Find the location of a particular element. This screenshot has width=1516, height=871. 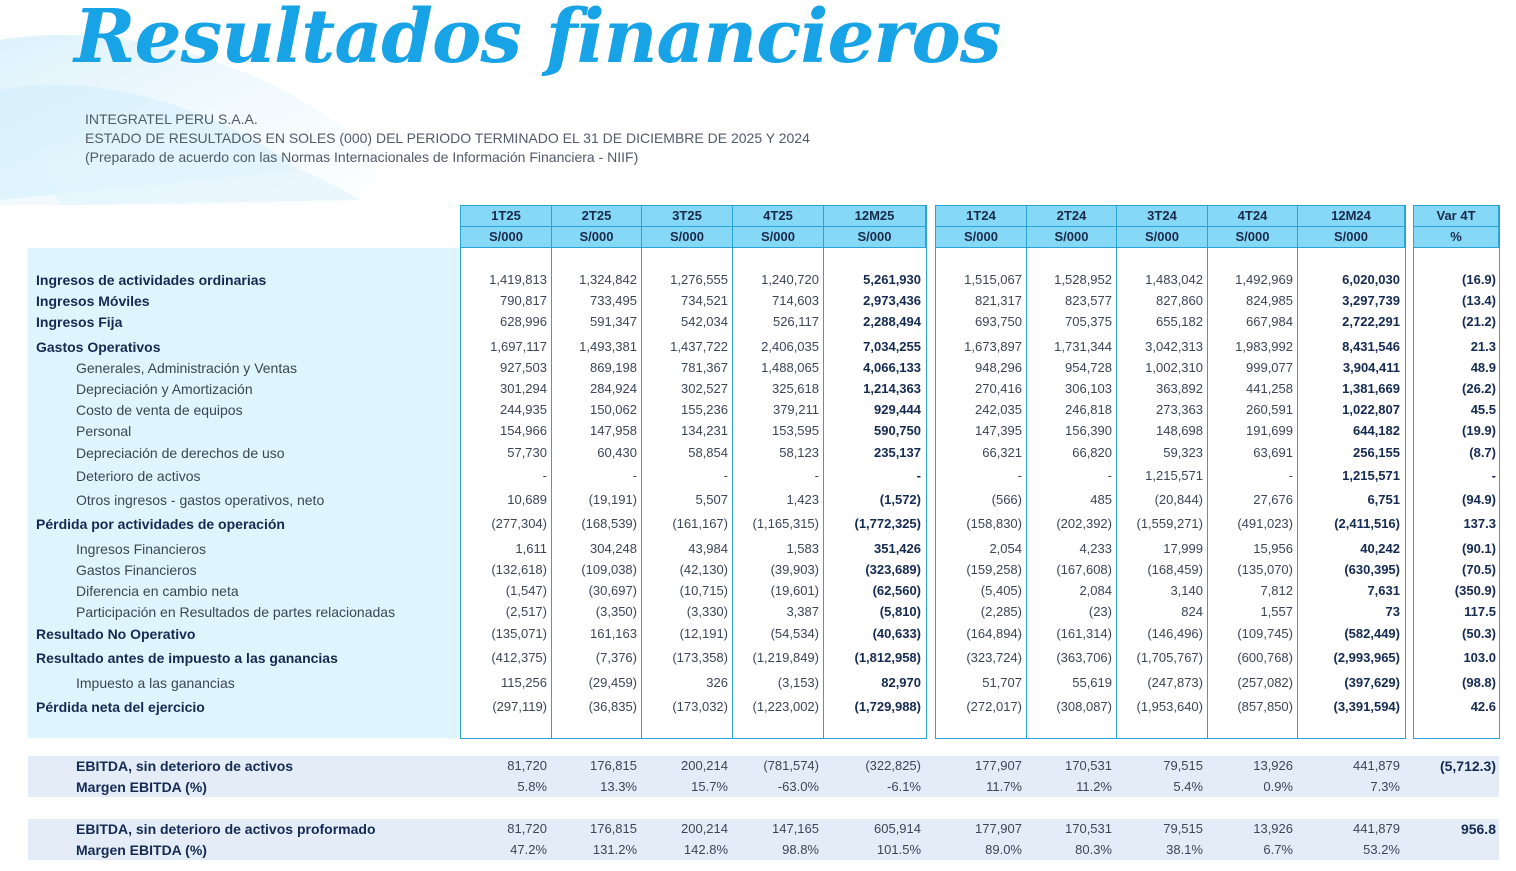

cell-value: (167,608) is located at coordinates (1084, 569).